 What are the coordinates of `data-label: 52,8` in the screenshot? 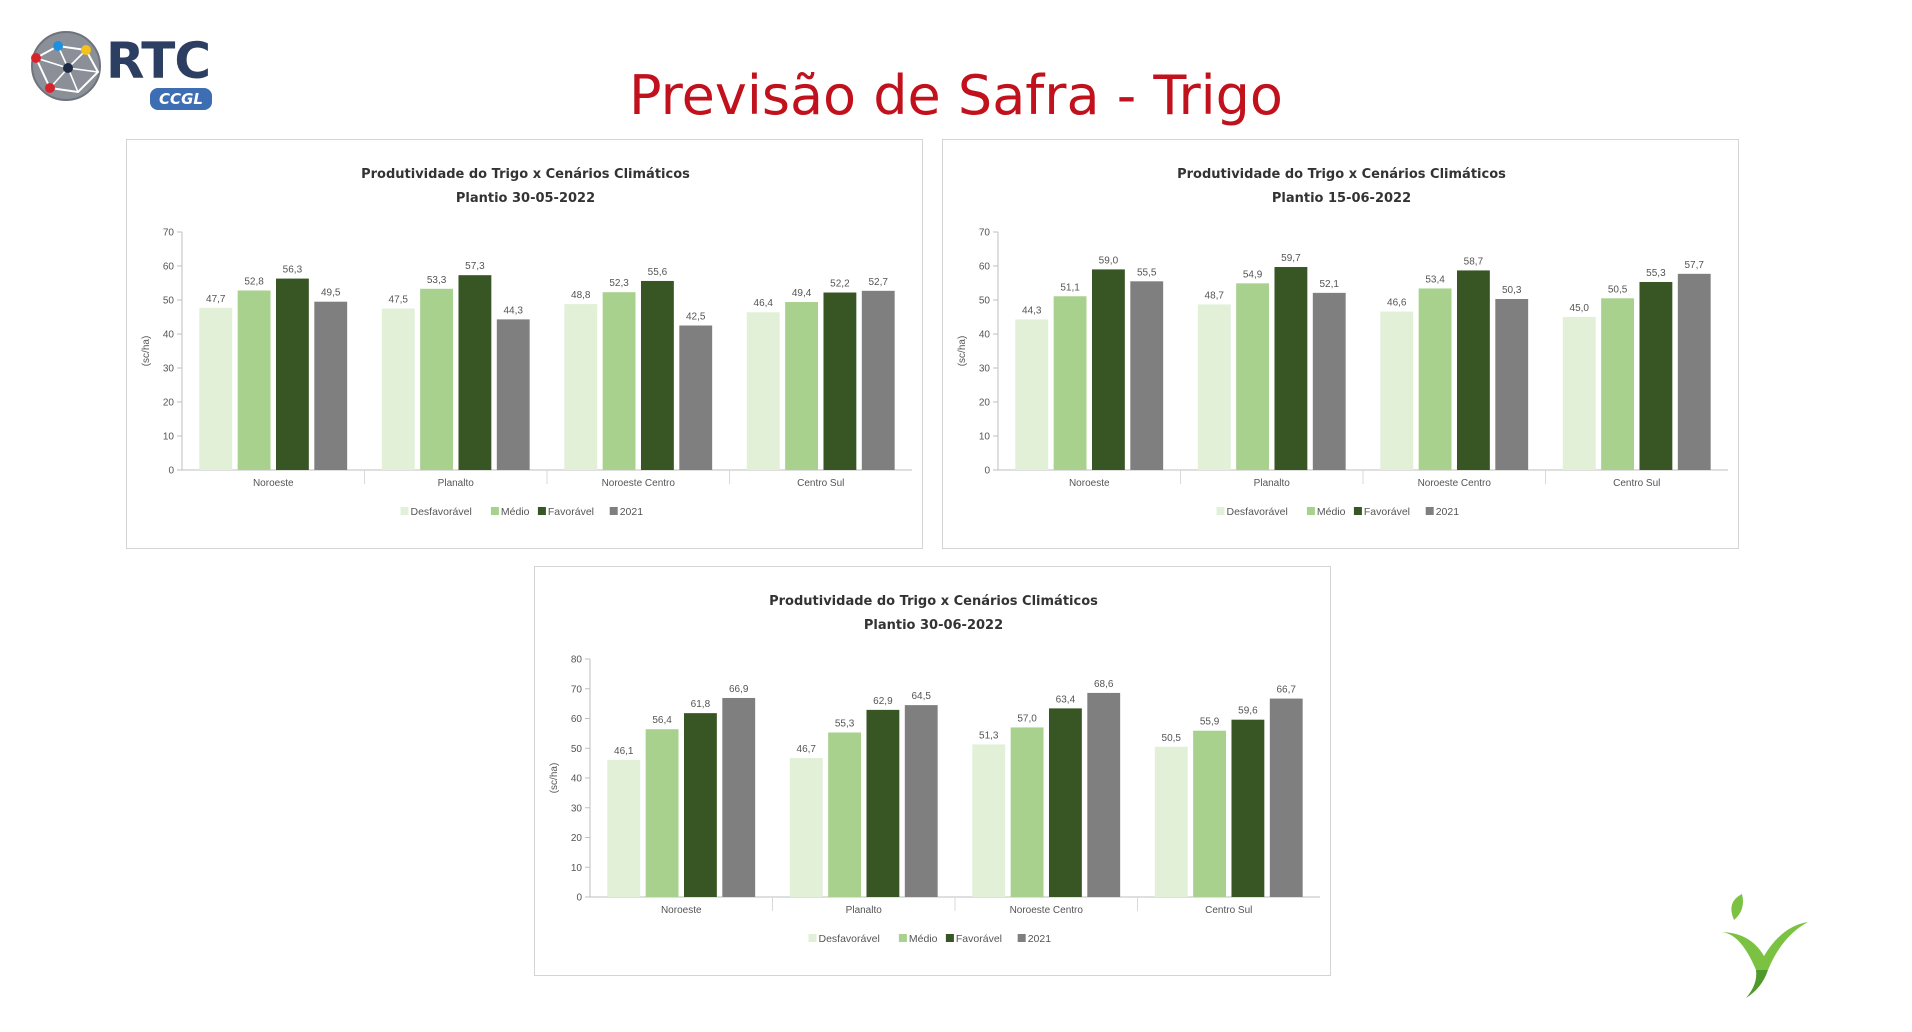 It's located at (254, 281).